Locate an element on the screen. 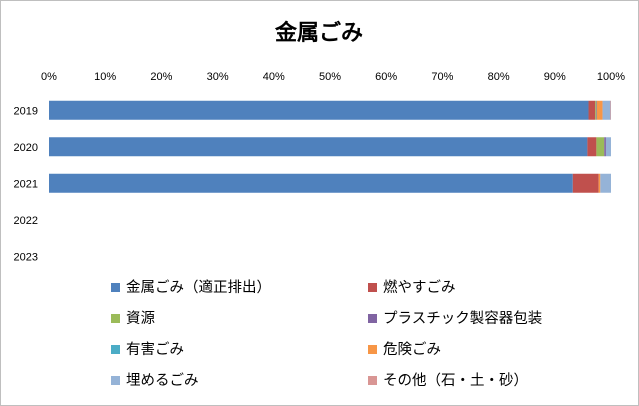 The height and width of the screenshot is (406, 639). legend-label: 資源 is located at coordinates (140, 318).